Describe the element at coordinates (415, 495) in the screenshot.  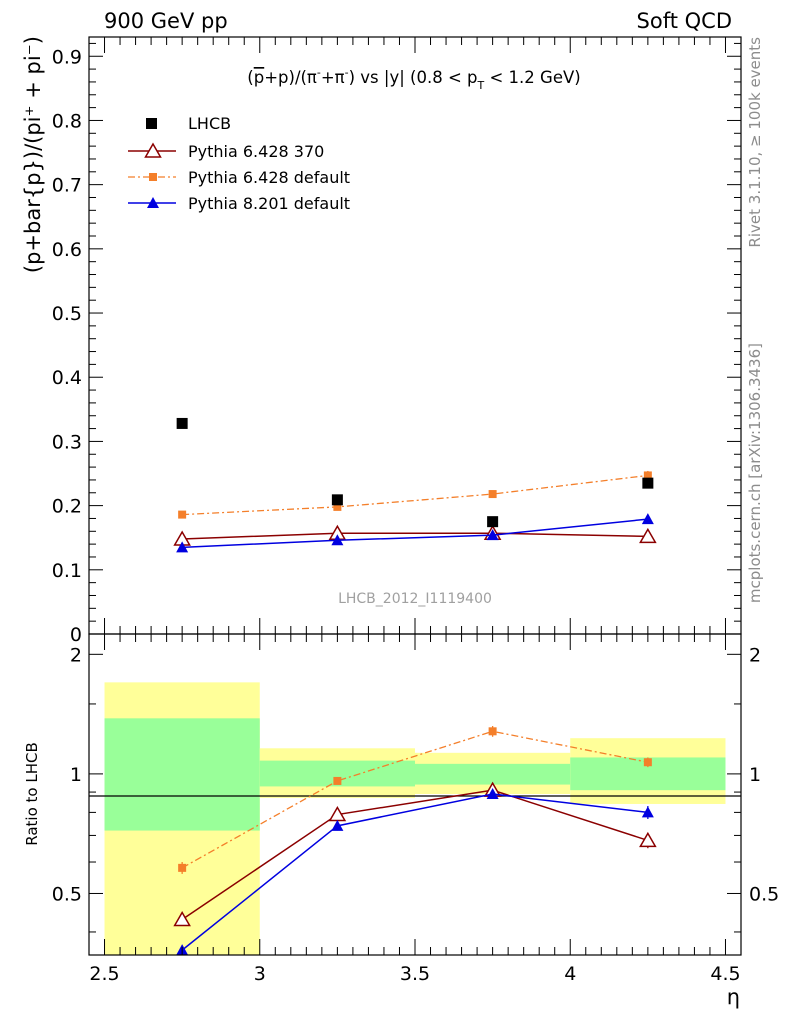
I see `main-line-pythia6-default` at that location.